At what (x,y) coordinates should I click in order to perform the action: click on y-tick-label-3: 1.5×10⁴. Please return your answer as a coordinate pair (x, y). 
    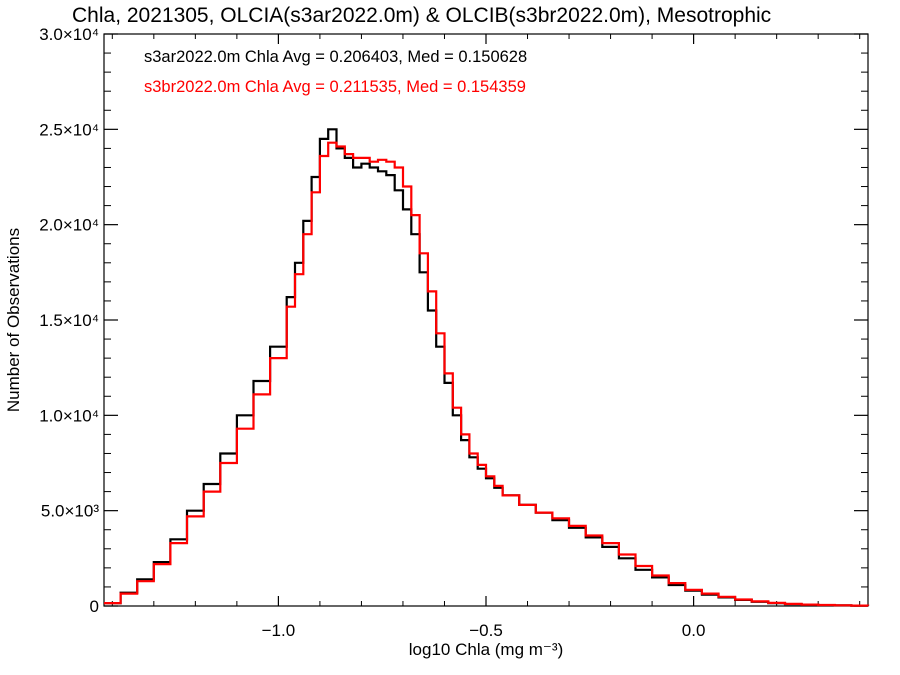
    Looking at the image, I should click on (69, 320).